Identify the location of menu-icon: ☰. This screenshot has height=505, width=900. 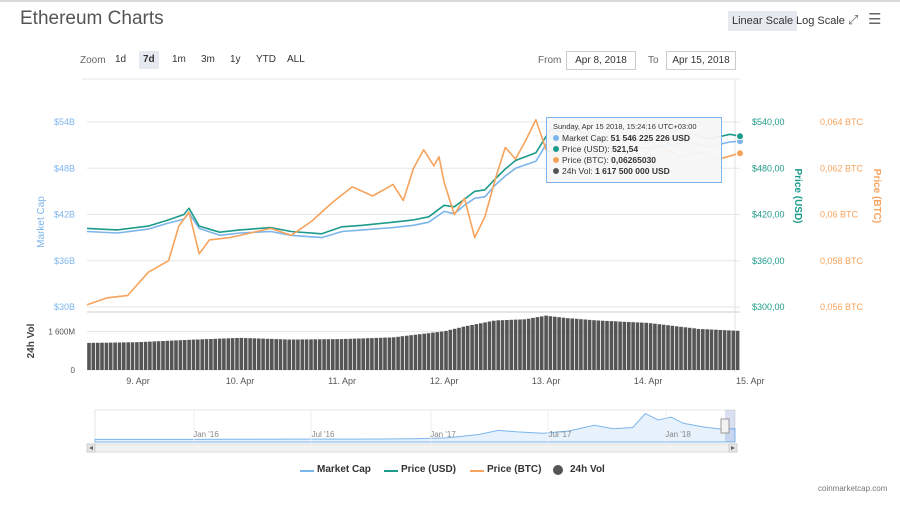
(875, 19).